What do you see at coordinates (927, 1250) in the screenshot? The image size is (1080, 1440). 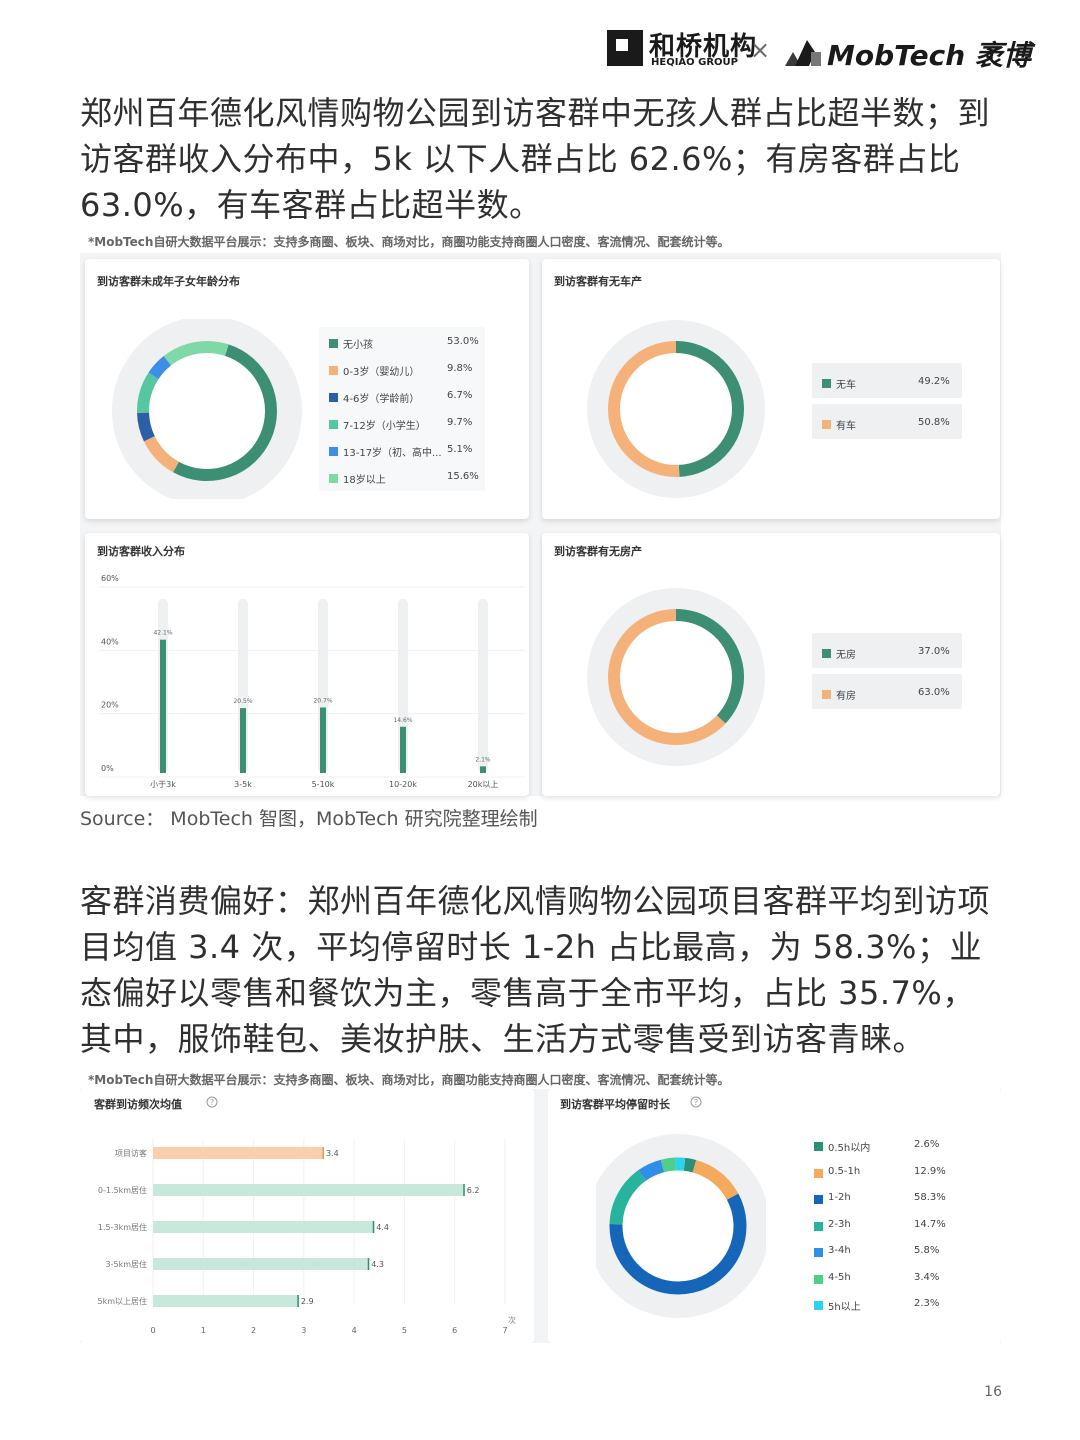 I see `legend-value: 5.8%` at bounding box center [927, 1250].